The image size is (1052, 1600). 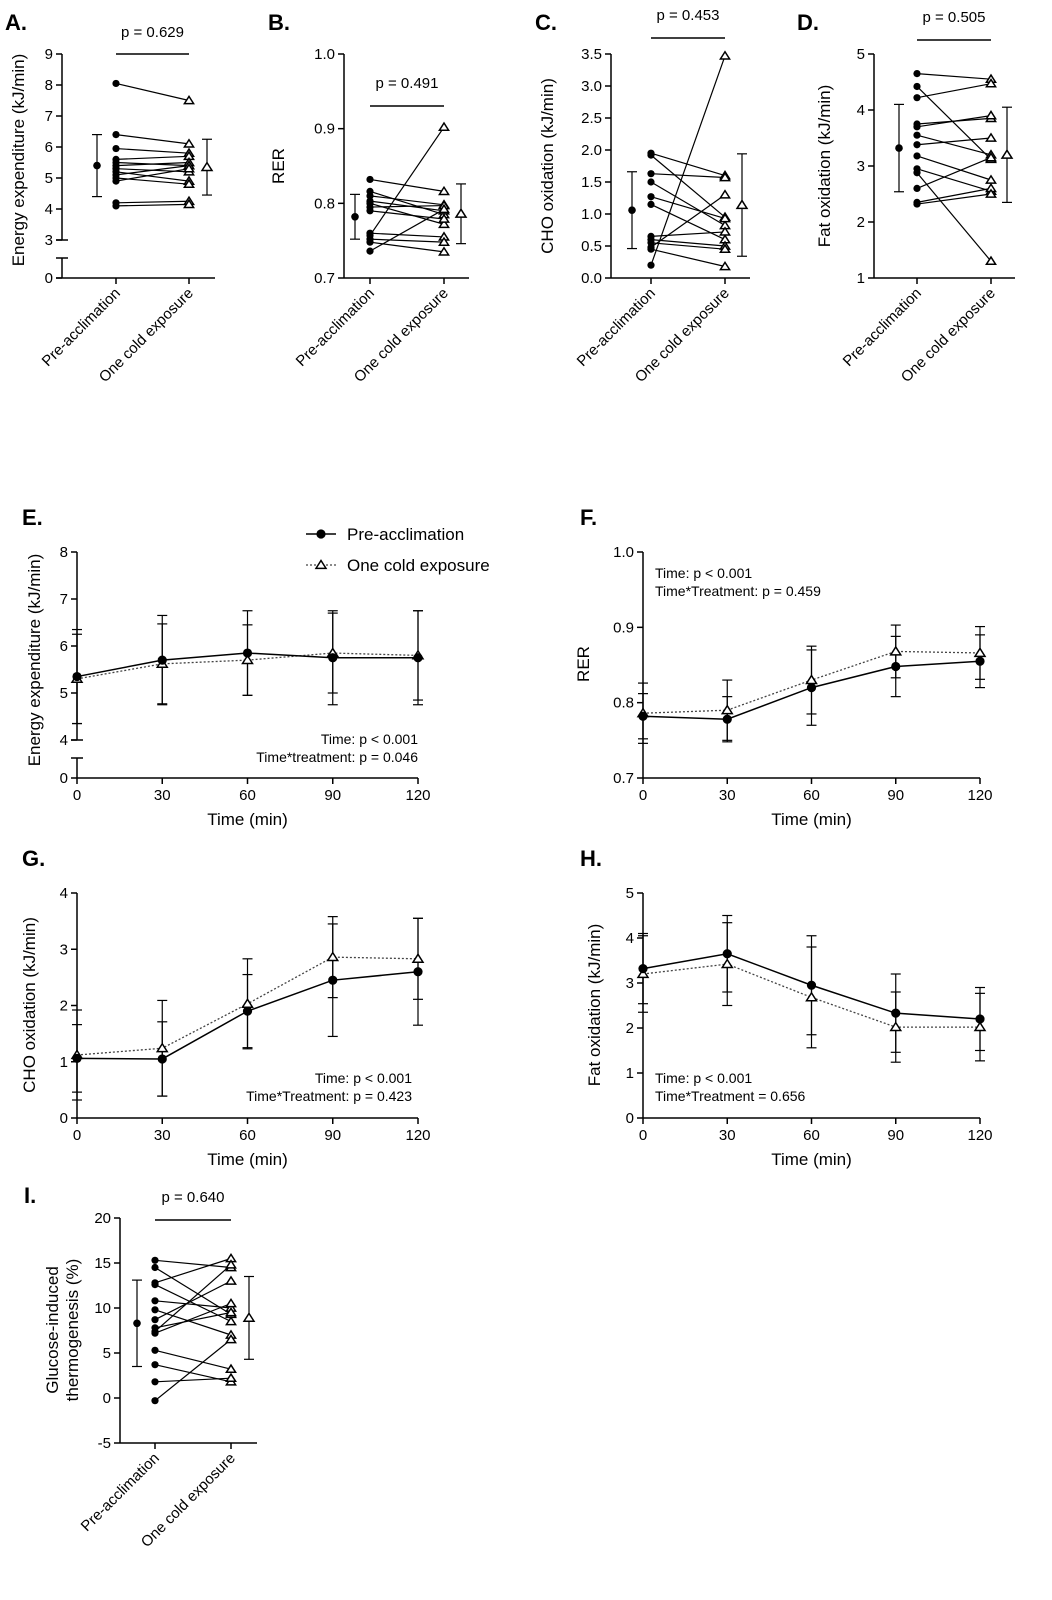 I want to click on p-value: p = 0.640, so click(x=193, y=1197).